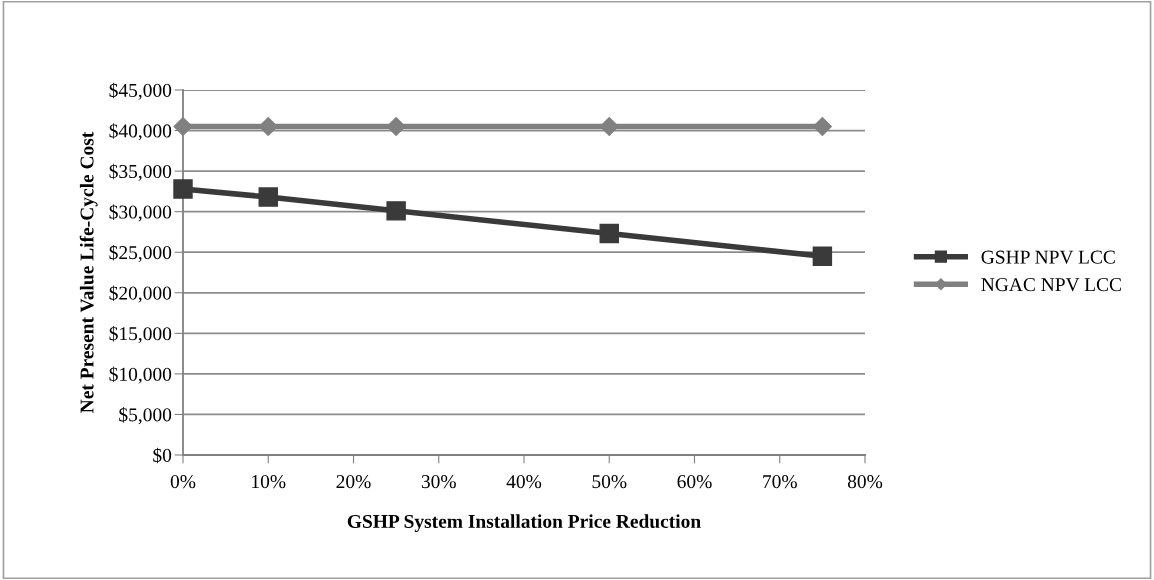 The image size is (1154, 580). I want to click on y-tick-label: $35,000, so click(140, 172).